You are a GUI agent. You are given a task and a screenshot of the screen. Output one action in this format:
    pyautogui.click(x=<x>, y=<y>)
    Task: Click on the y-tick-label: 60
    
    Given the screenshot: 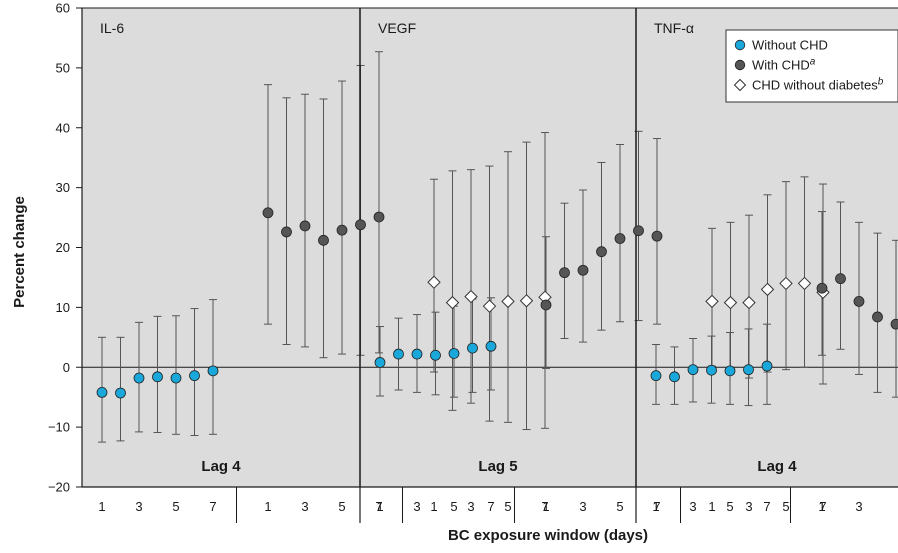 What is the action you would take?
    pyautogui.click(x=63, y=8)
    